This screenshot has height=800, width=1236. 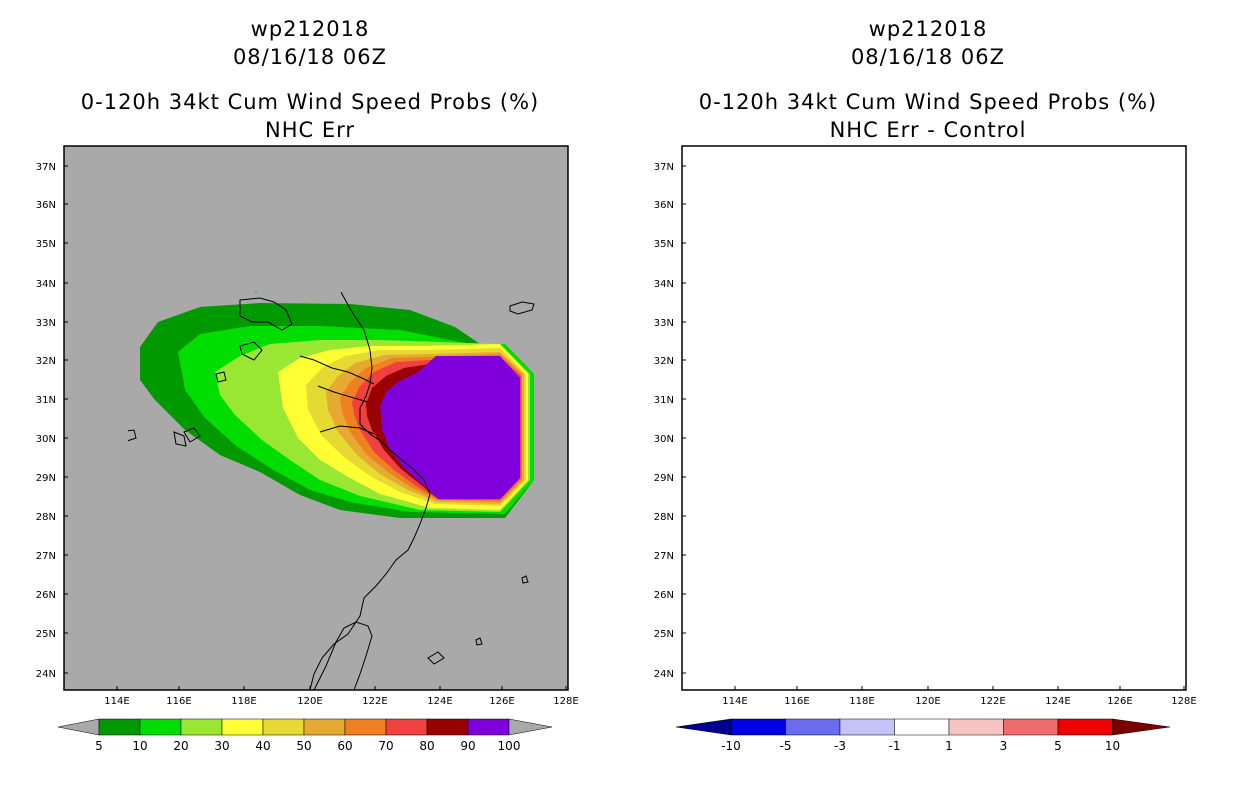 What do you see at coordinates (309, 130) in the screenshot?
I see `left-subtitle: NHC Err` at bounding box center [309, 130].